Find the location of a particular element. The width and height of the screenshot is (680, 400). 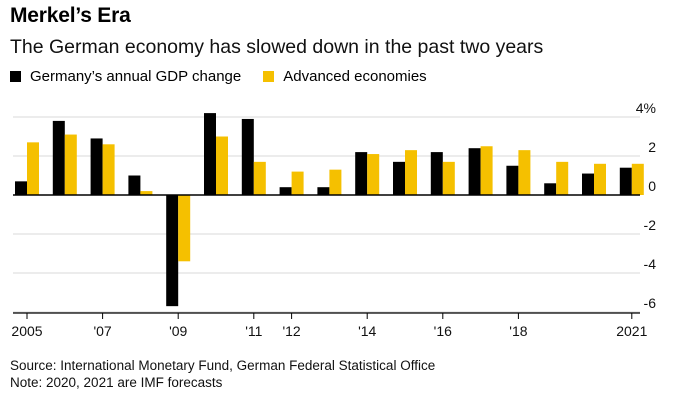

x-tick-label-2011: '11 is located at coordinates (253, 331).